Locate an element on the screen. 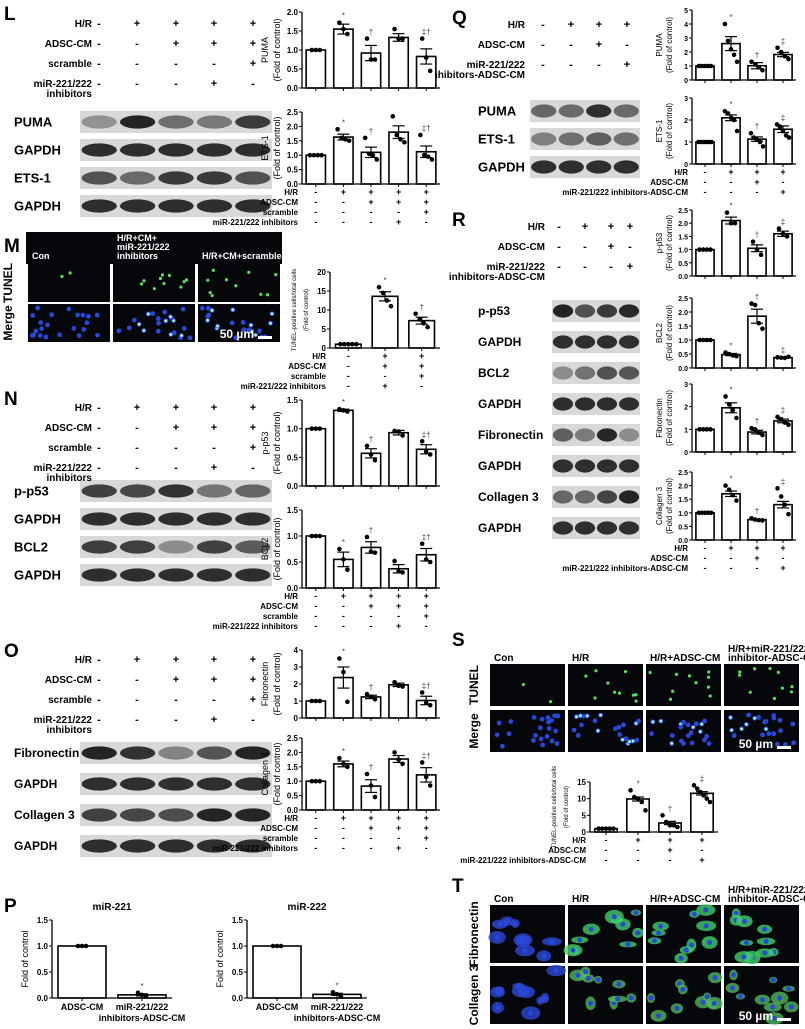 This screenshot has height=1029, width=805. y-axis-label: PUMA is located at coordinates (659, 45).